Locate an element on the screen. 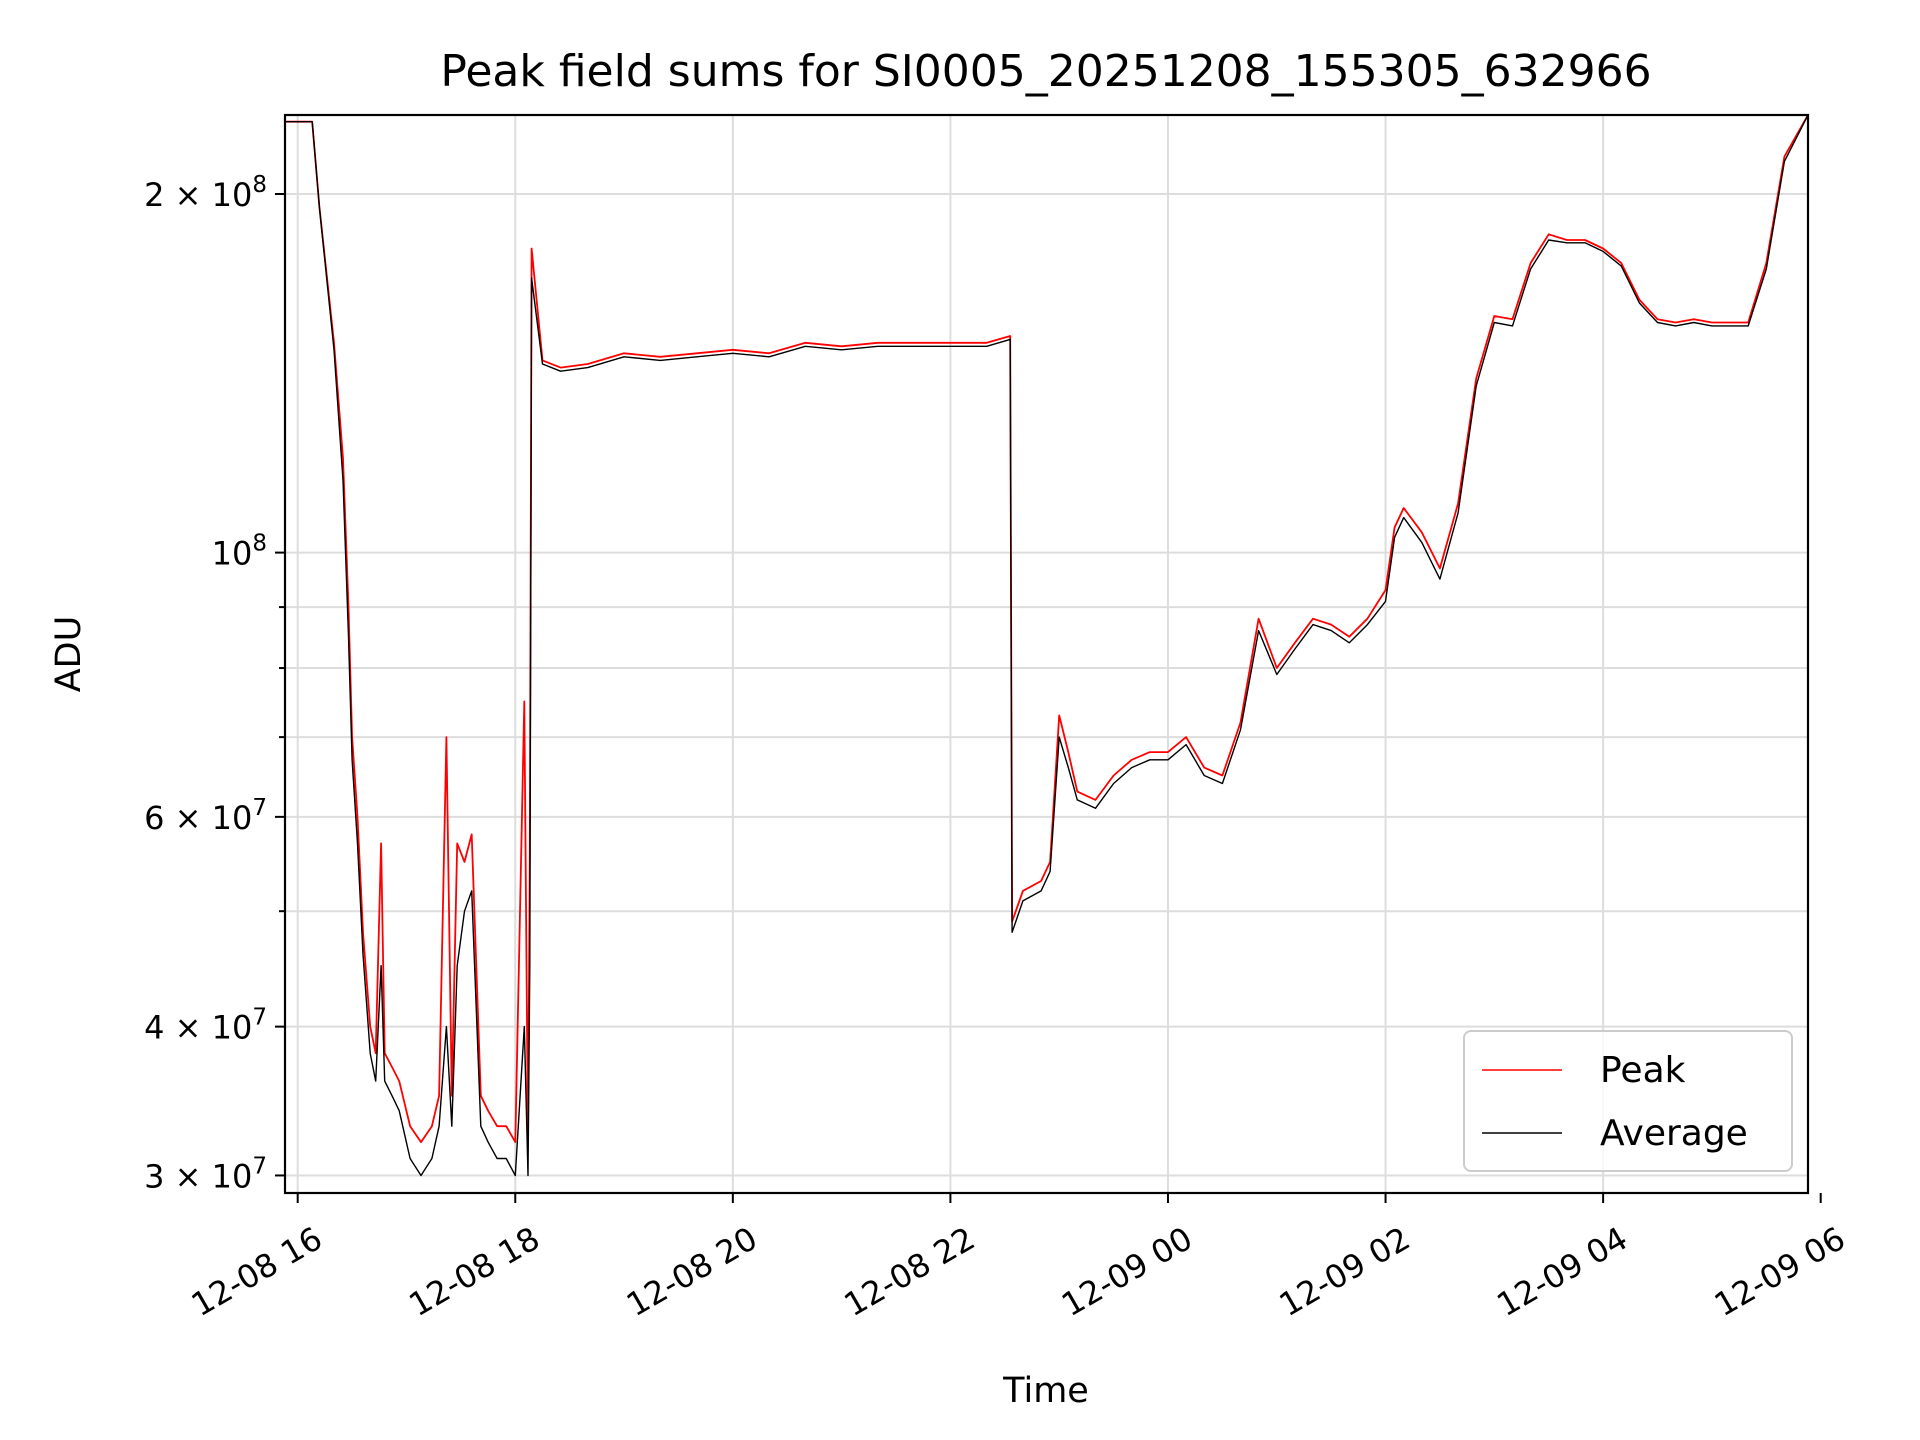 The width and height of the screenshot is (1920, 1440). y-tick-label: 4 × 107 is located at coordinates (205, 1026).